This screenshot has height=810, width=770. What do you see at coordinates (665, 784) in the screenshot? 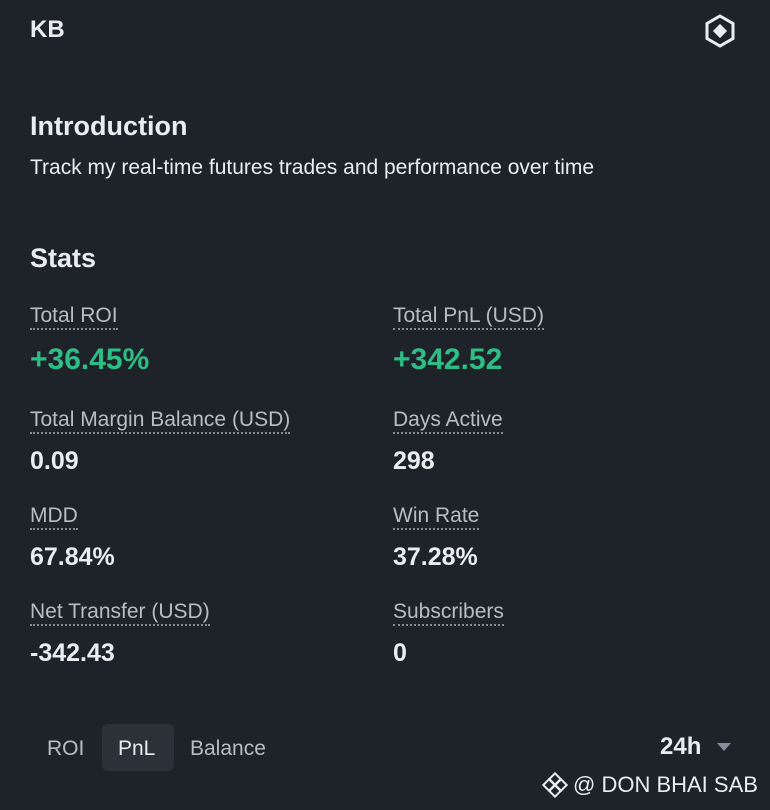
I see `watermark: @ DON BHAI SAB` at bounding box center [665, 784].